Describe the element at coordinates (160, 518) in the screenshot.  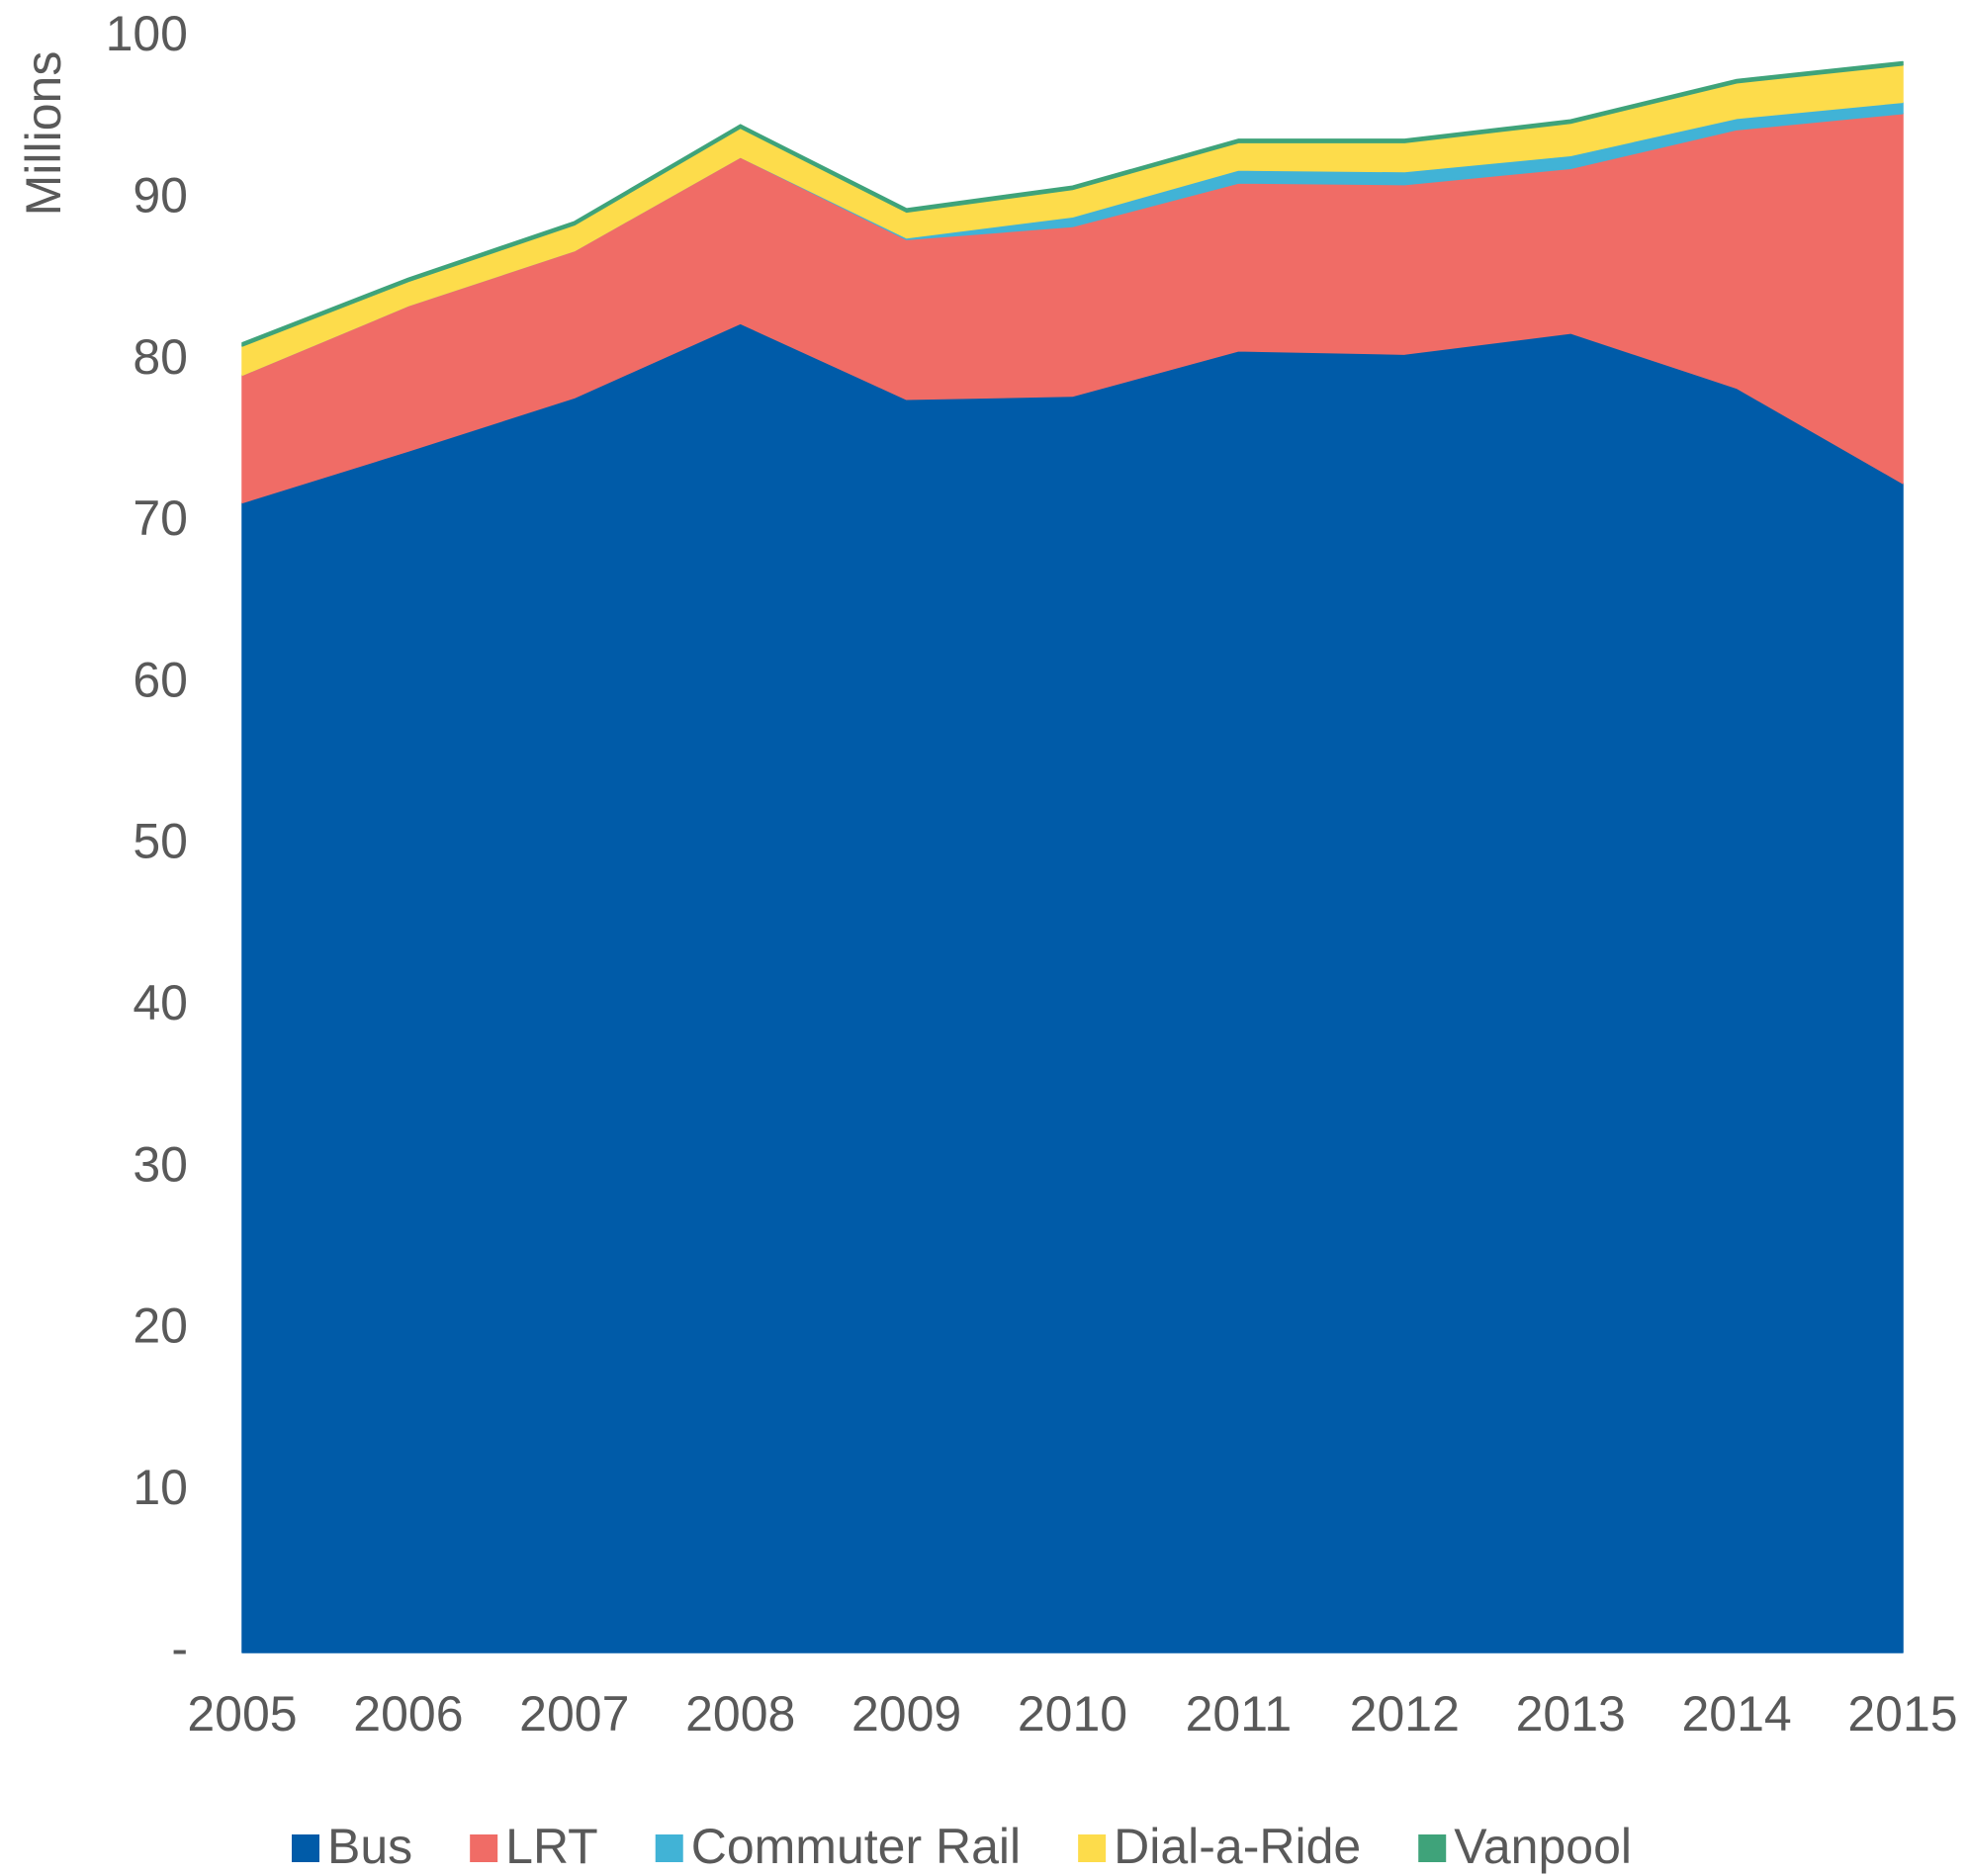
I see `y-tick-label: 70` at that location.